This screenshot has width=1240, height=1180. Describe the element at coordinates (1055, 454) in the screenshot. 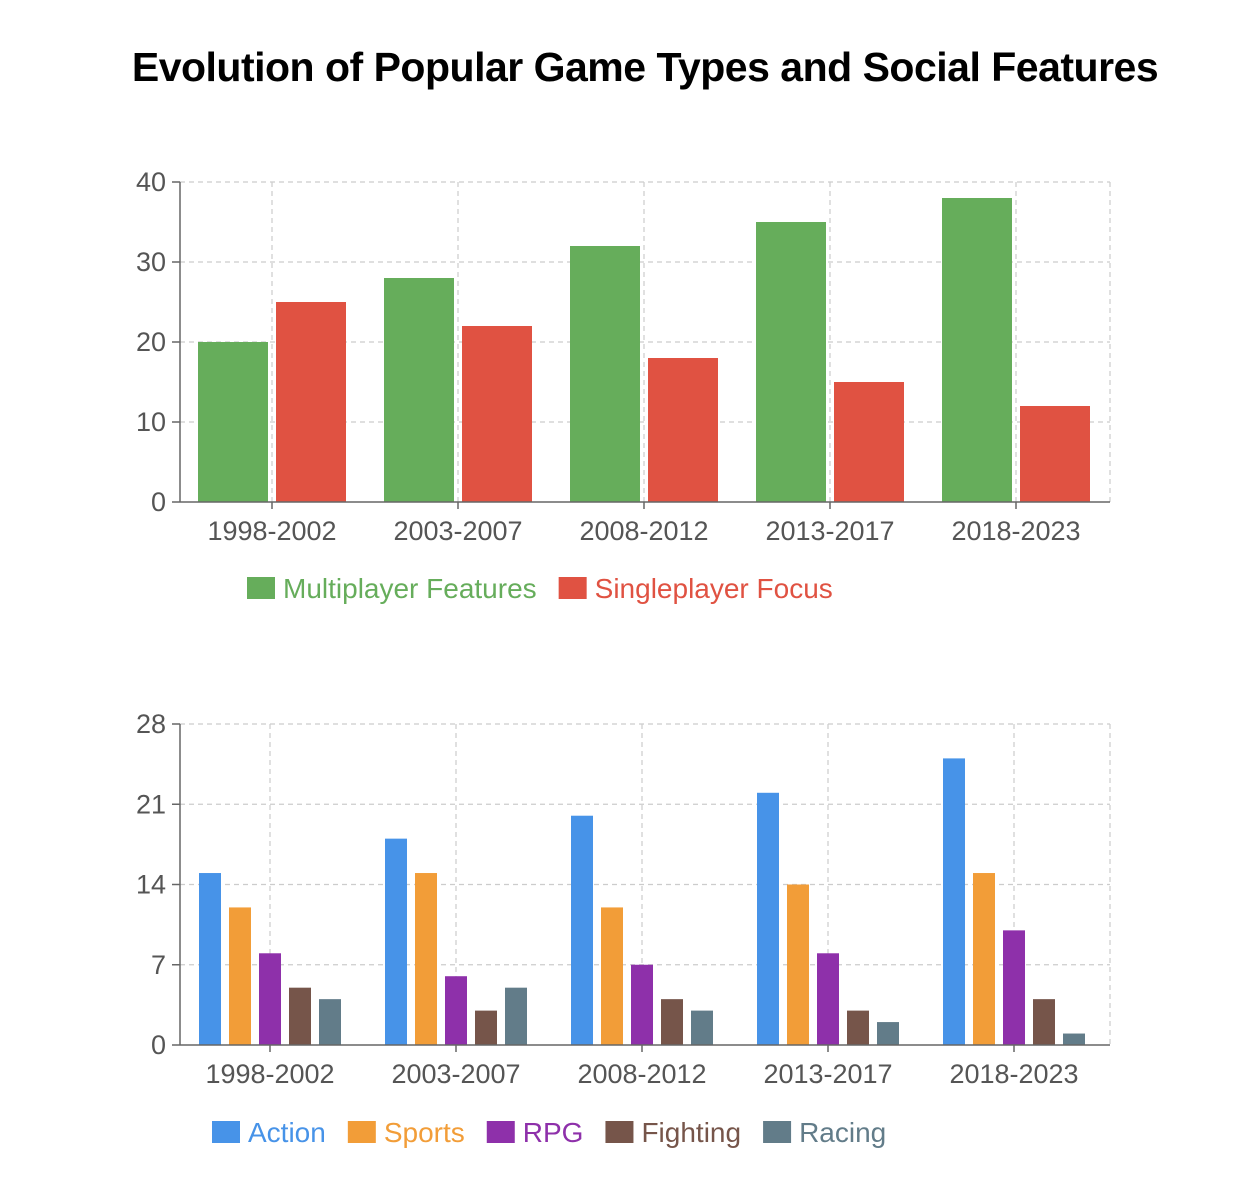

I see `bar-singleplayer-focus-2018-2023` at that location.